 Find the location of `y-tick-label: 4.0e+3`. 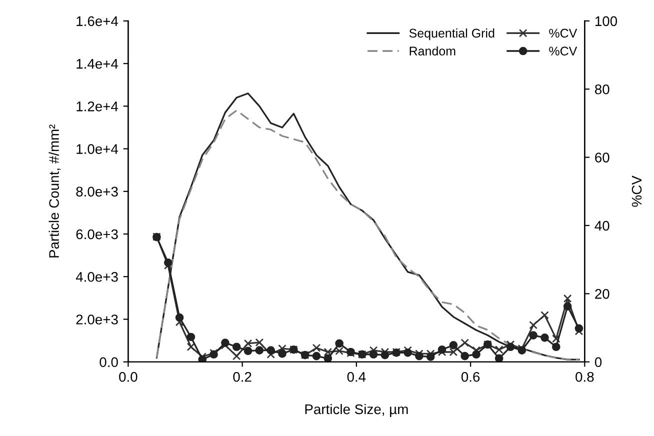

y-tick-label: 4.0e+3 is located at coordinates (97, 277).